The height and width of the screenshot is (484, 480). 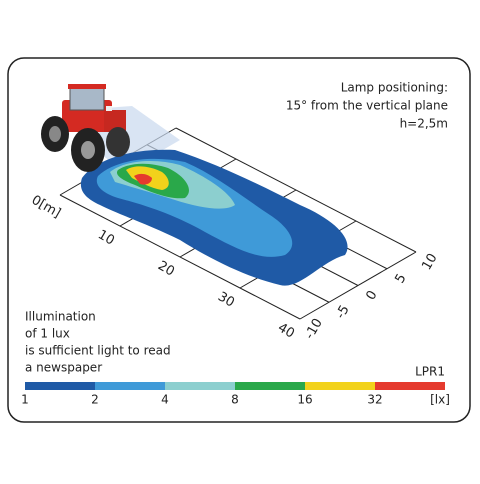 I want to click on x-axis-label: 10, so click(x=106, y=237).